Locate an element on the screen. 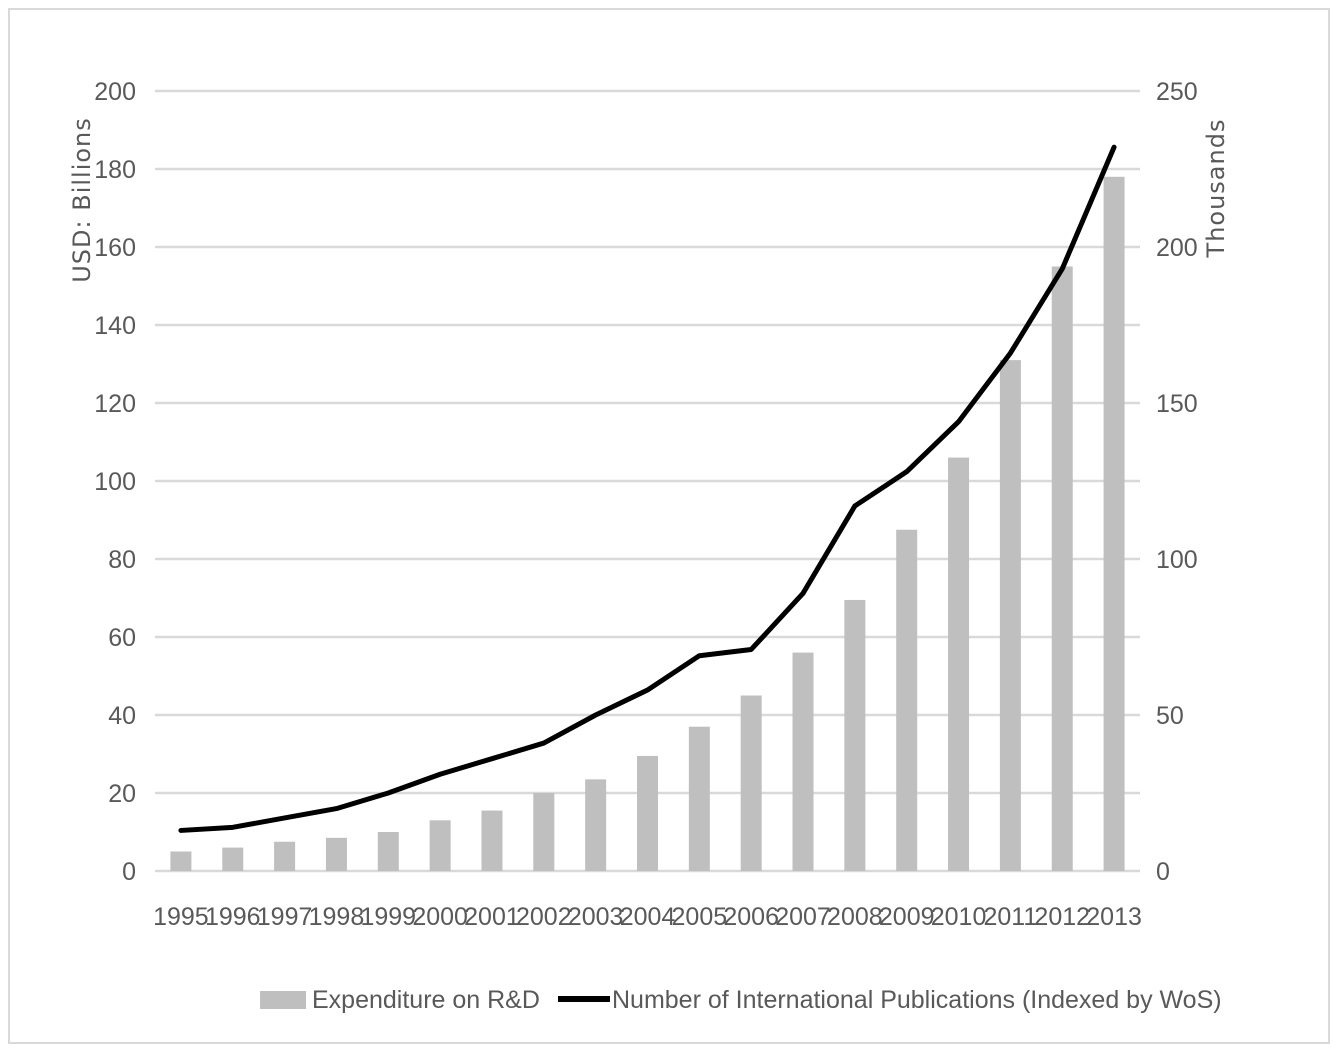 The image size is (1340, 1052). bar-2012 is located at coordinates (1062, 568).